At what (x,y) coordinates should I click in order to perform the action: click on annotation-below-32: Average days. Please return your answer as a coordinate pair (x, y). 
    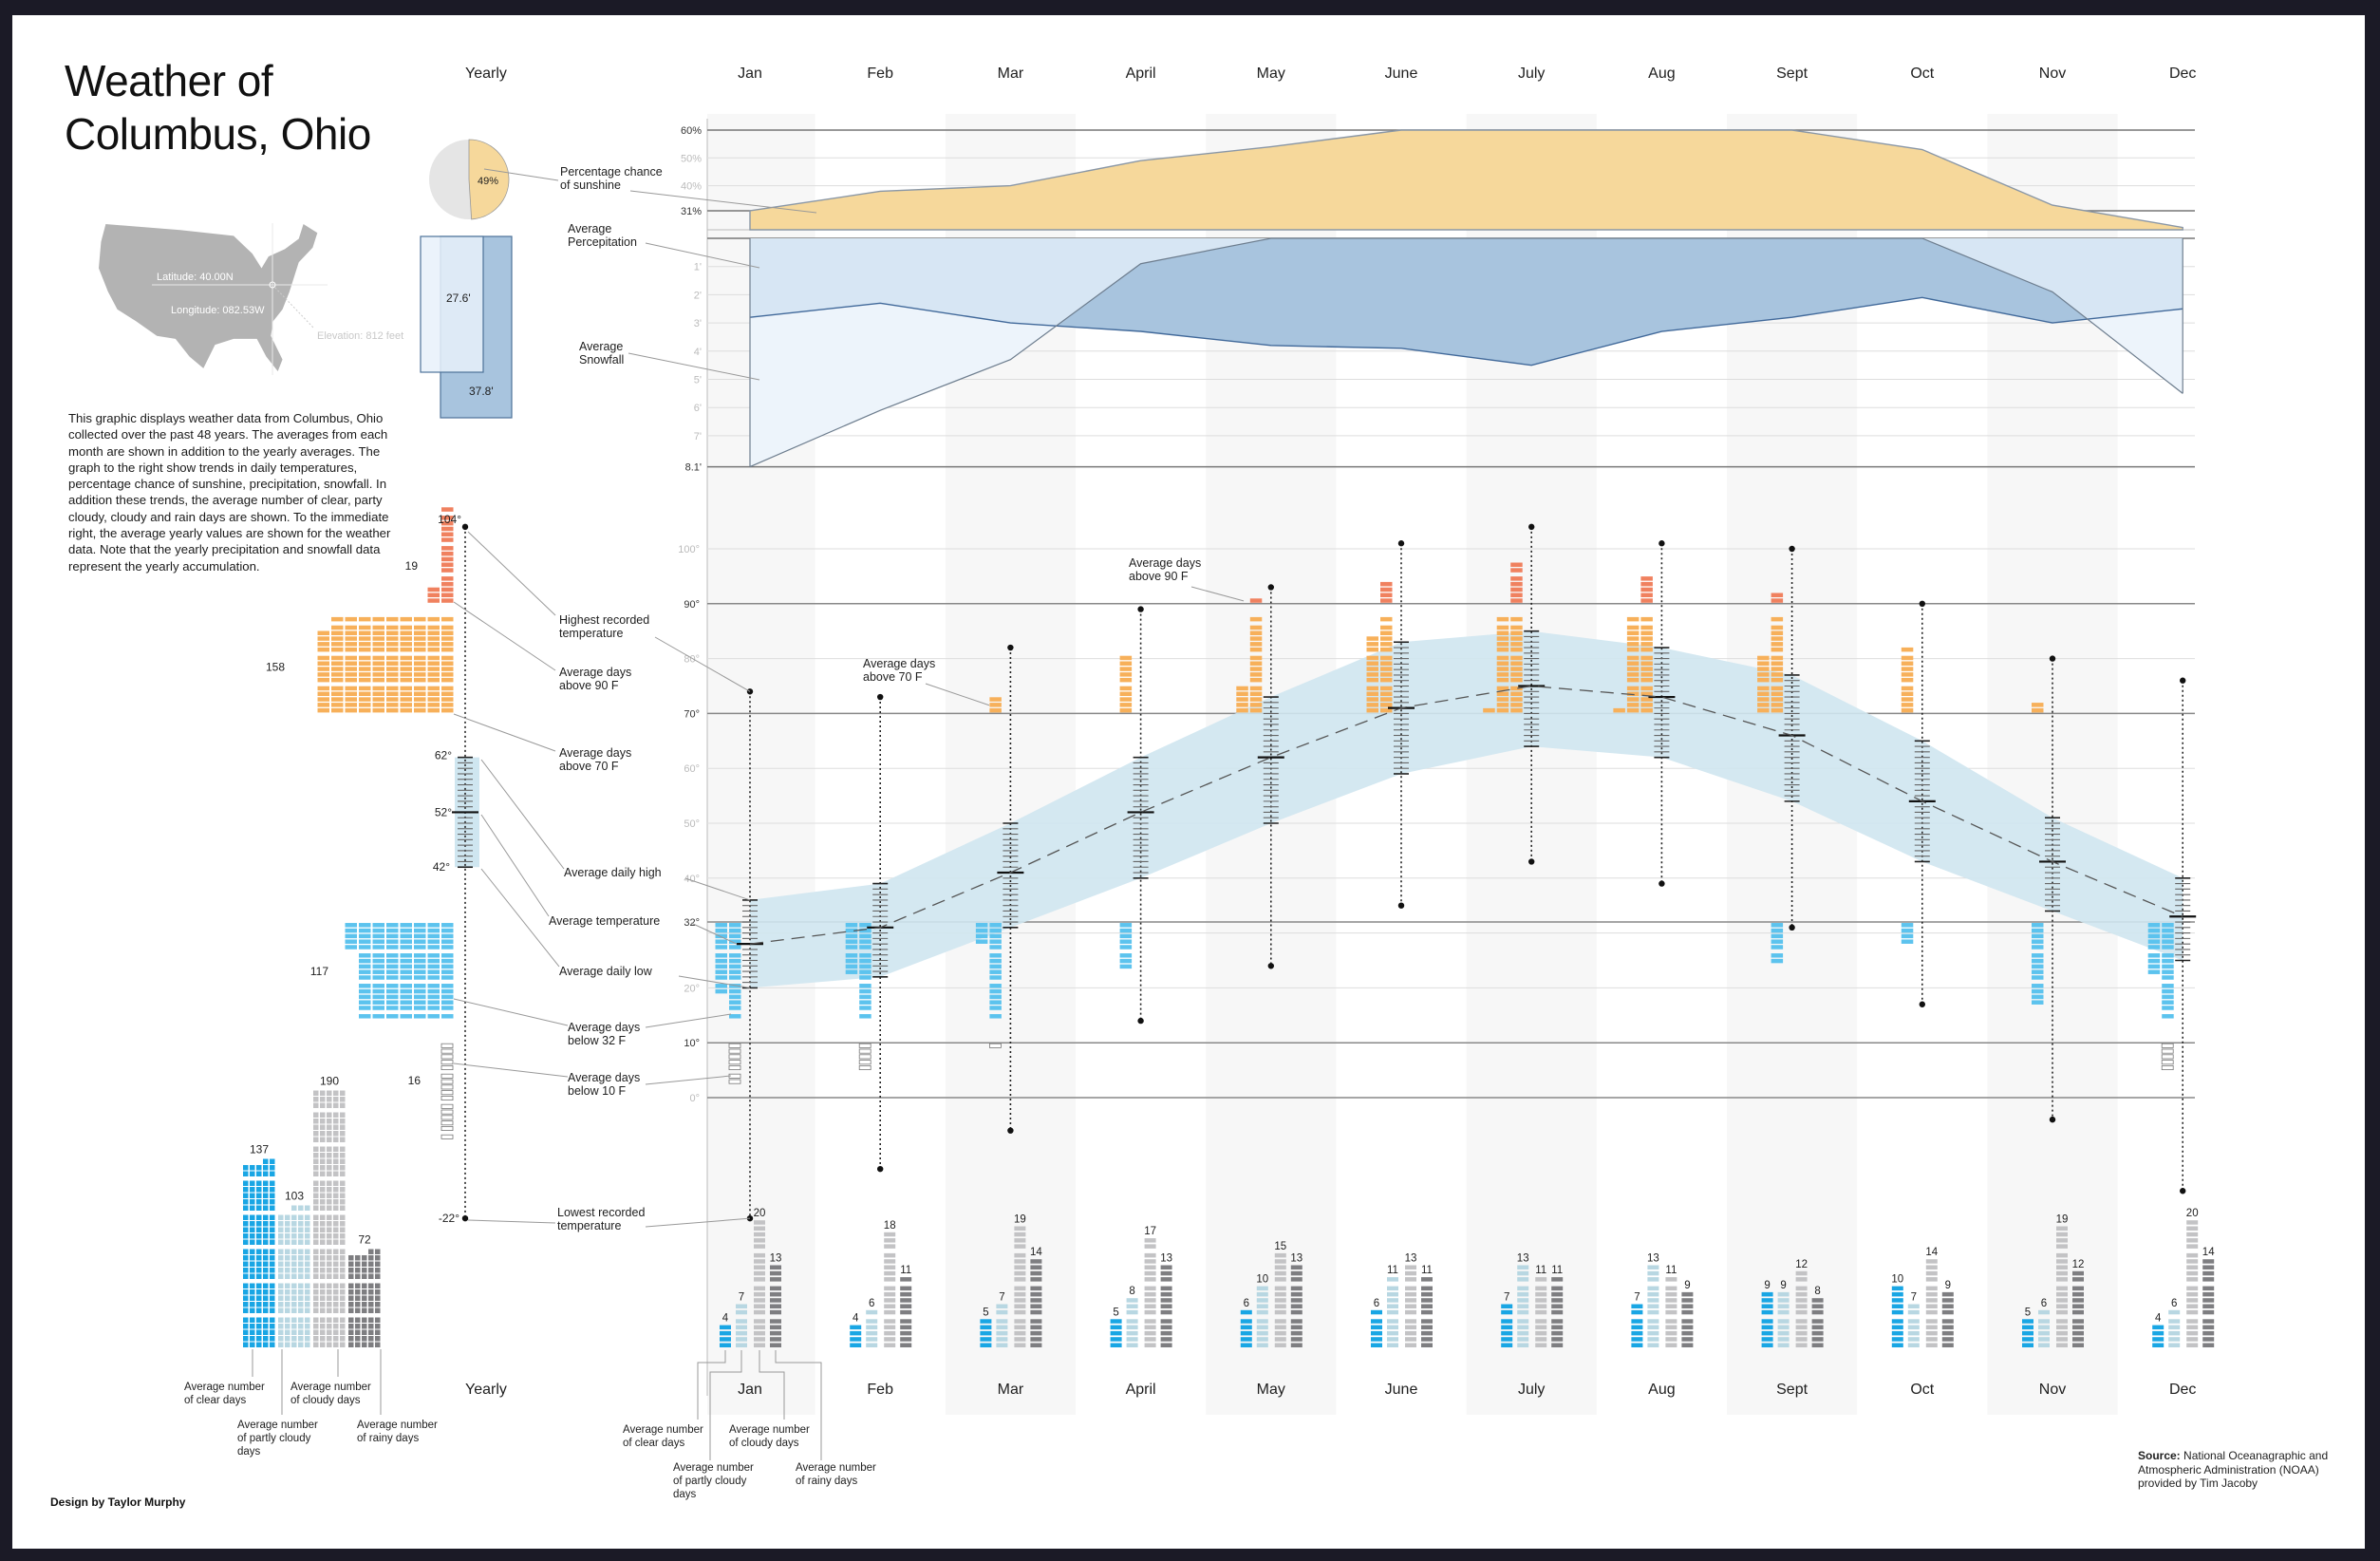
    Looking at the image, I should click on (604, 1027).